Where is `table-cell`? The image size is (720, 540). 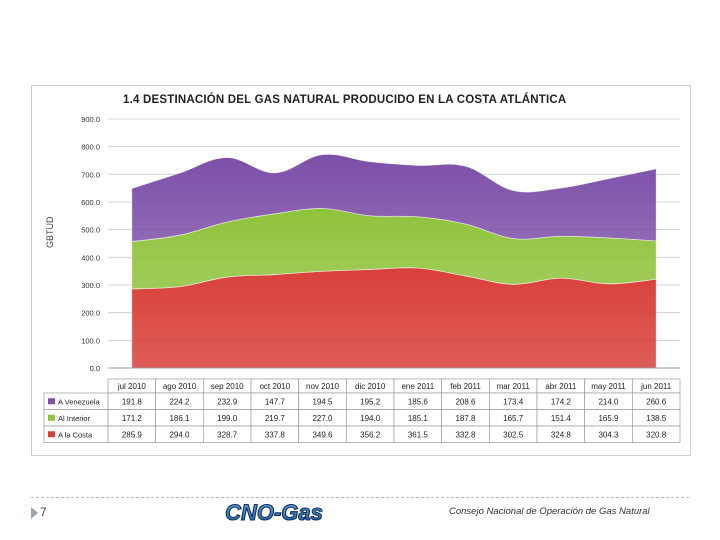
table-cell is located at coordinates (656, 434).